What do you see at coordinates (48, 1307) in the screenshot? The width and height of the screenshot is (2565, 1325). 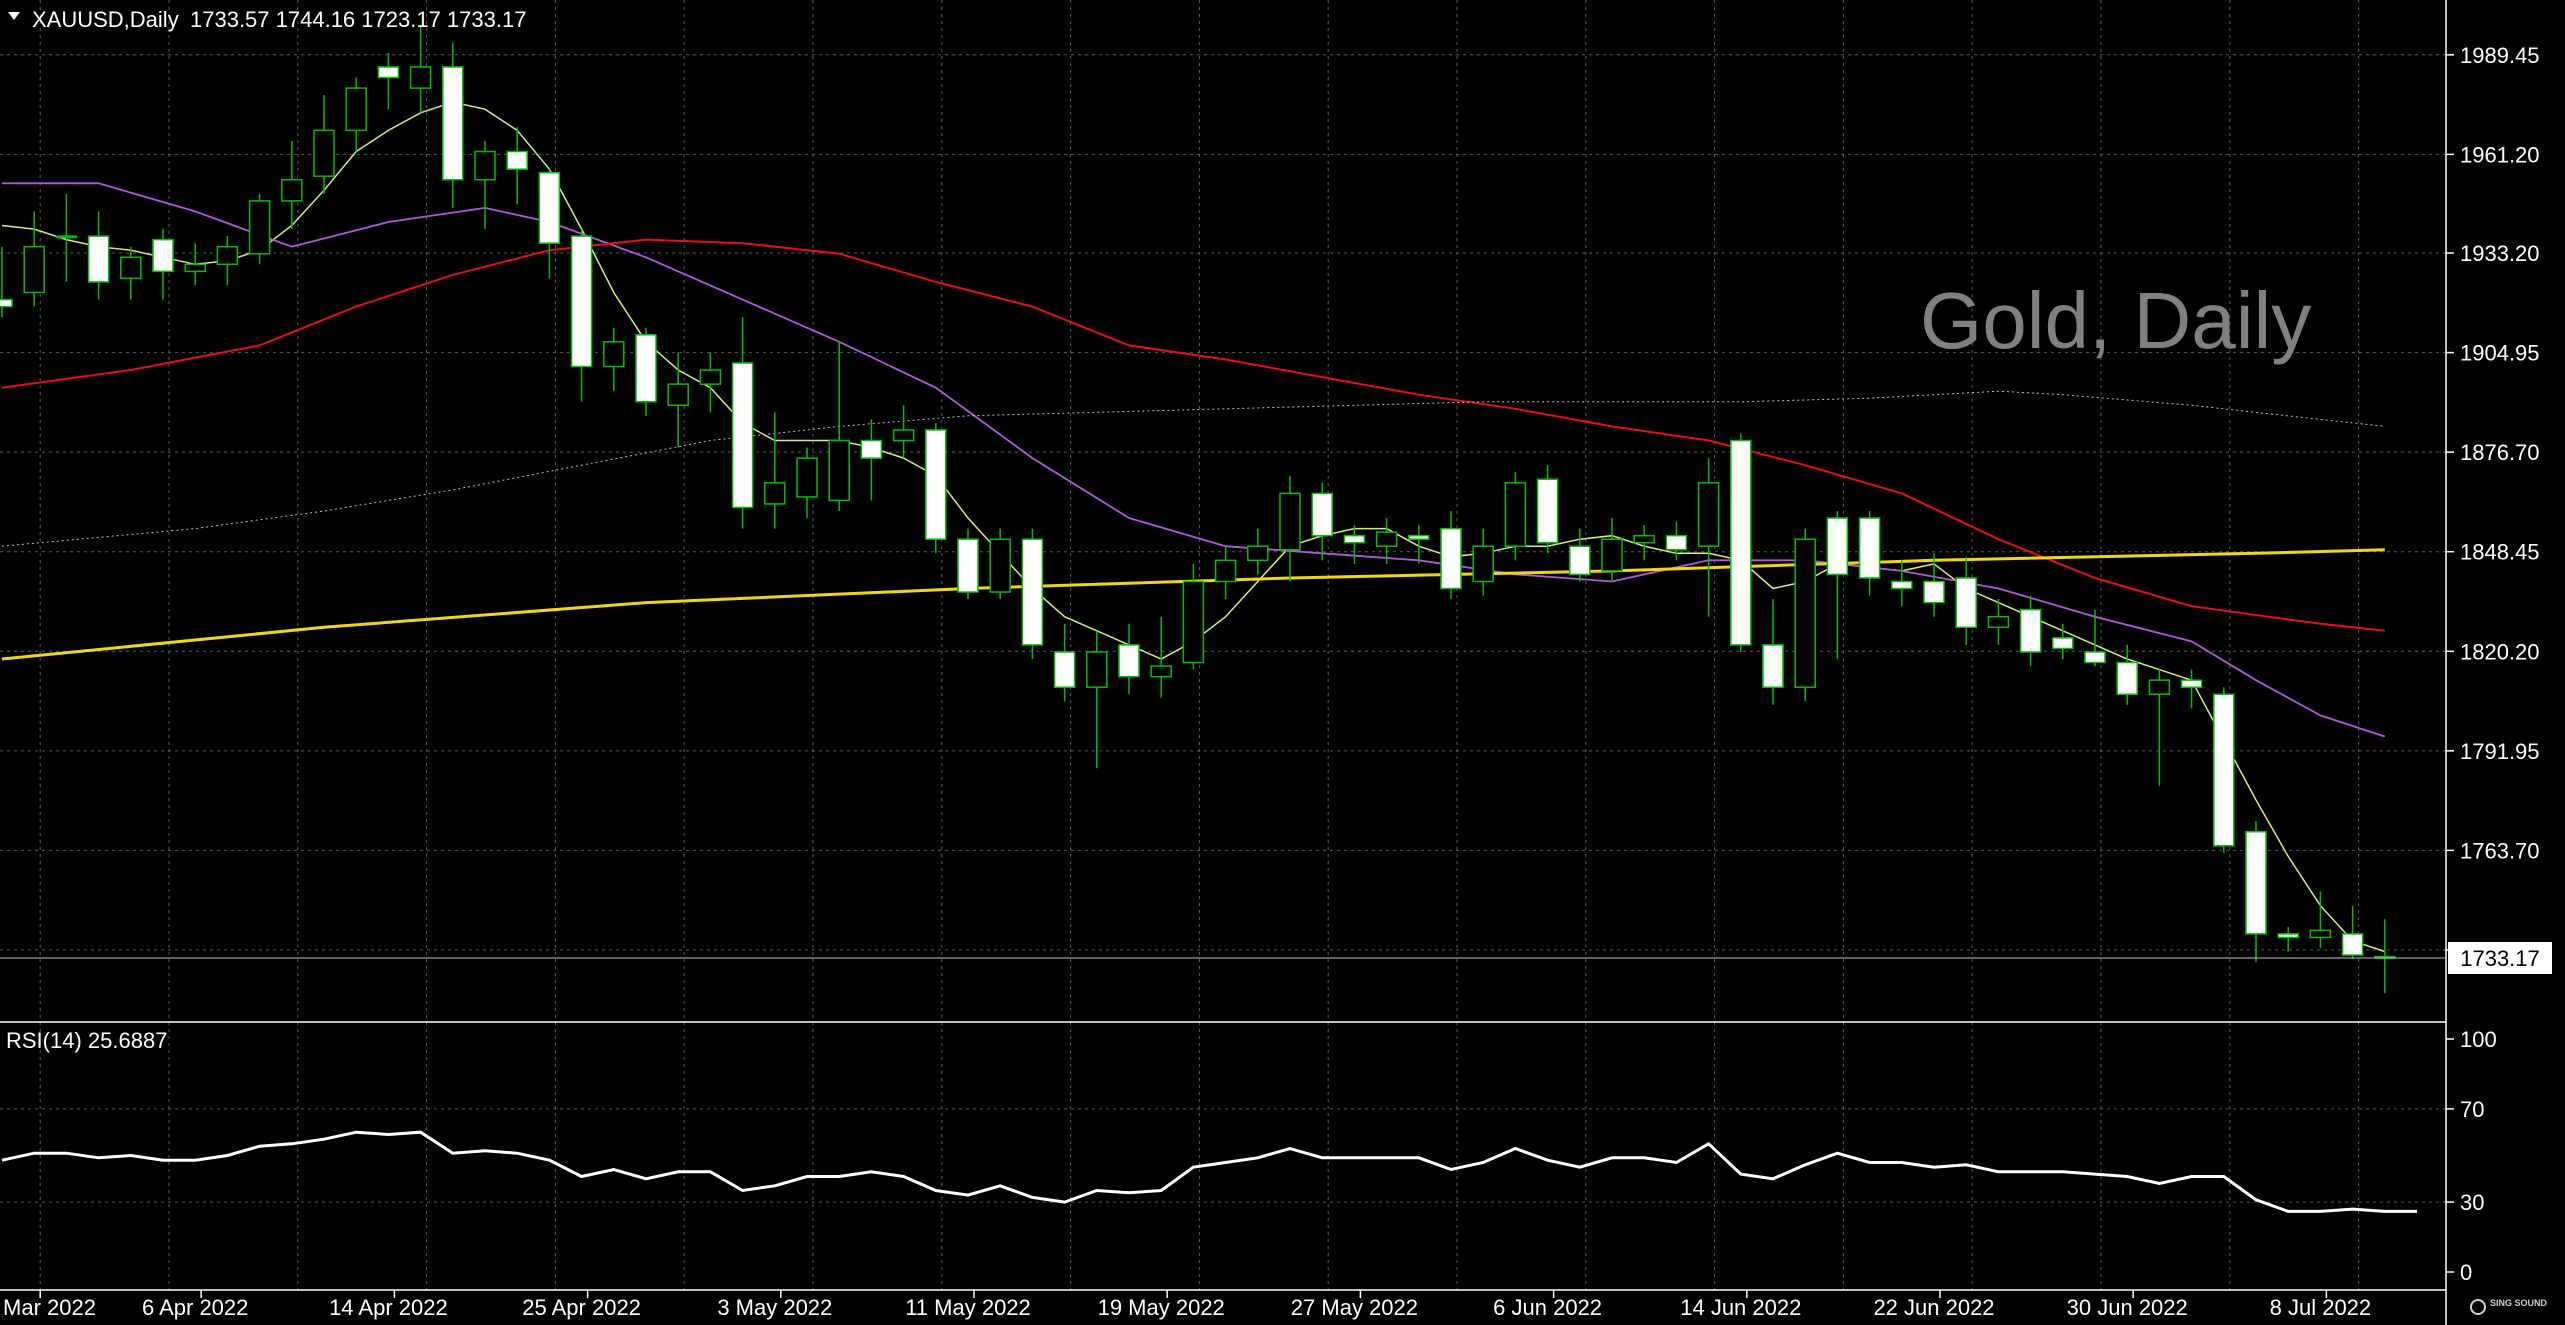 I see `time-tick-label: 29 Mar 2022` at bounding box center [48, 1307].